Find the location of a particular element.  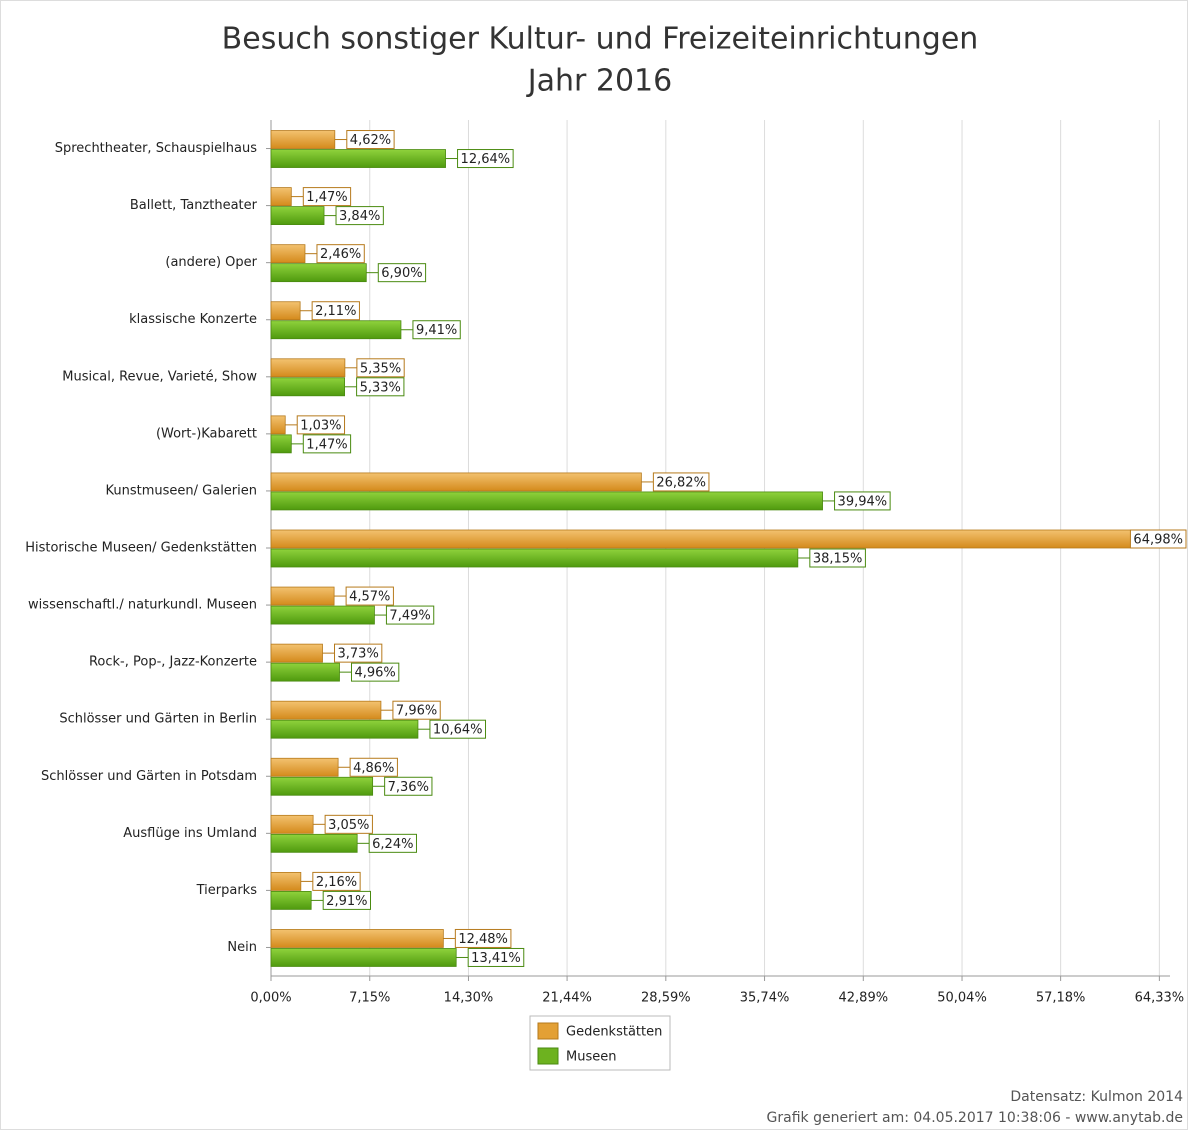

x-tick-label: 42,89% is located at coordinates (864, 998).